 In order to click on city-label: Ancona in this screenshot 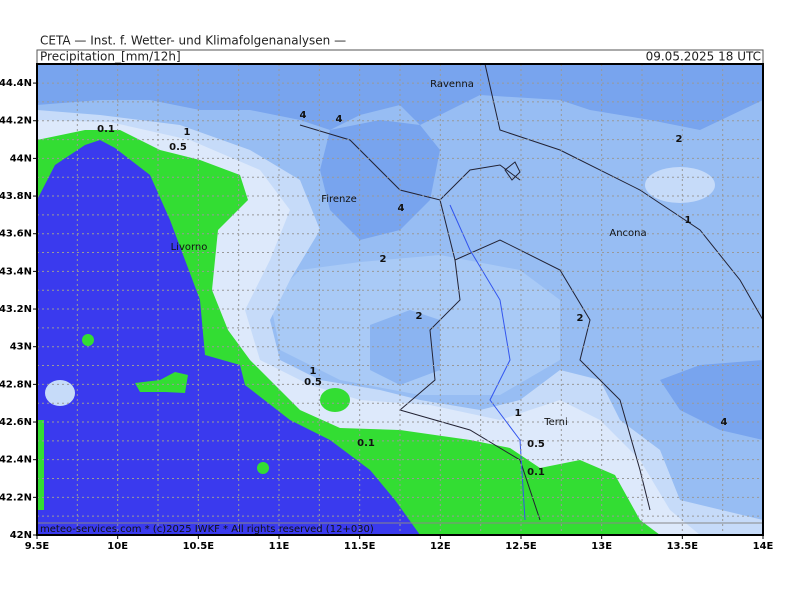, I will do `click(627, 233)`.